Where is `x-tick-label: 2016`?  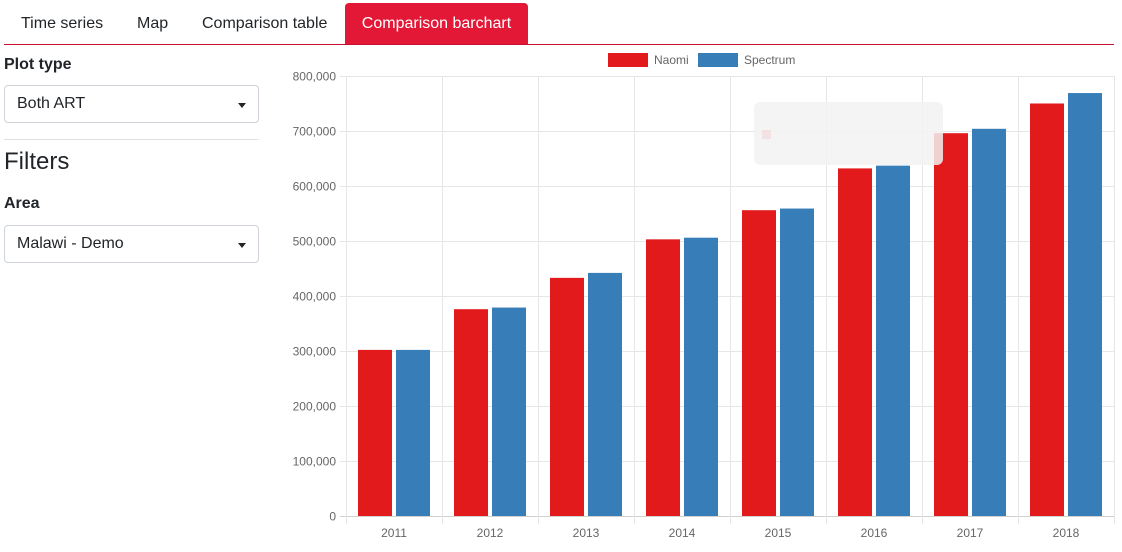
x-tick-label: 2016 is located at coordinates (874, 533).